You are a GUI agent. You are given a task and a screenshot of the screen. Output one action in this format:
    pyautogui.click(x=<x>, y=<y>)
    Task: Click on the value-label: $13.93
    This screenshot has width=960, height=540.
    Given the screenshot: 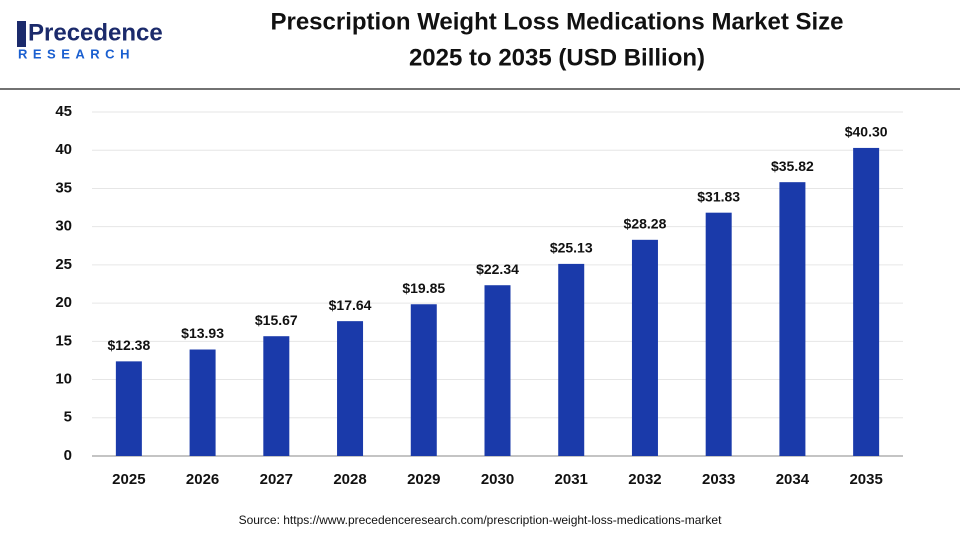 What is the action you would take?
    pyautogui.click(x=202, y=333)
    